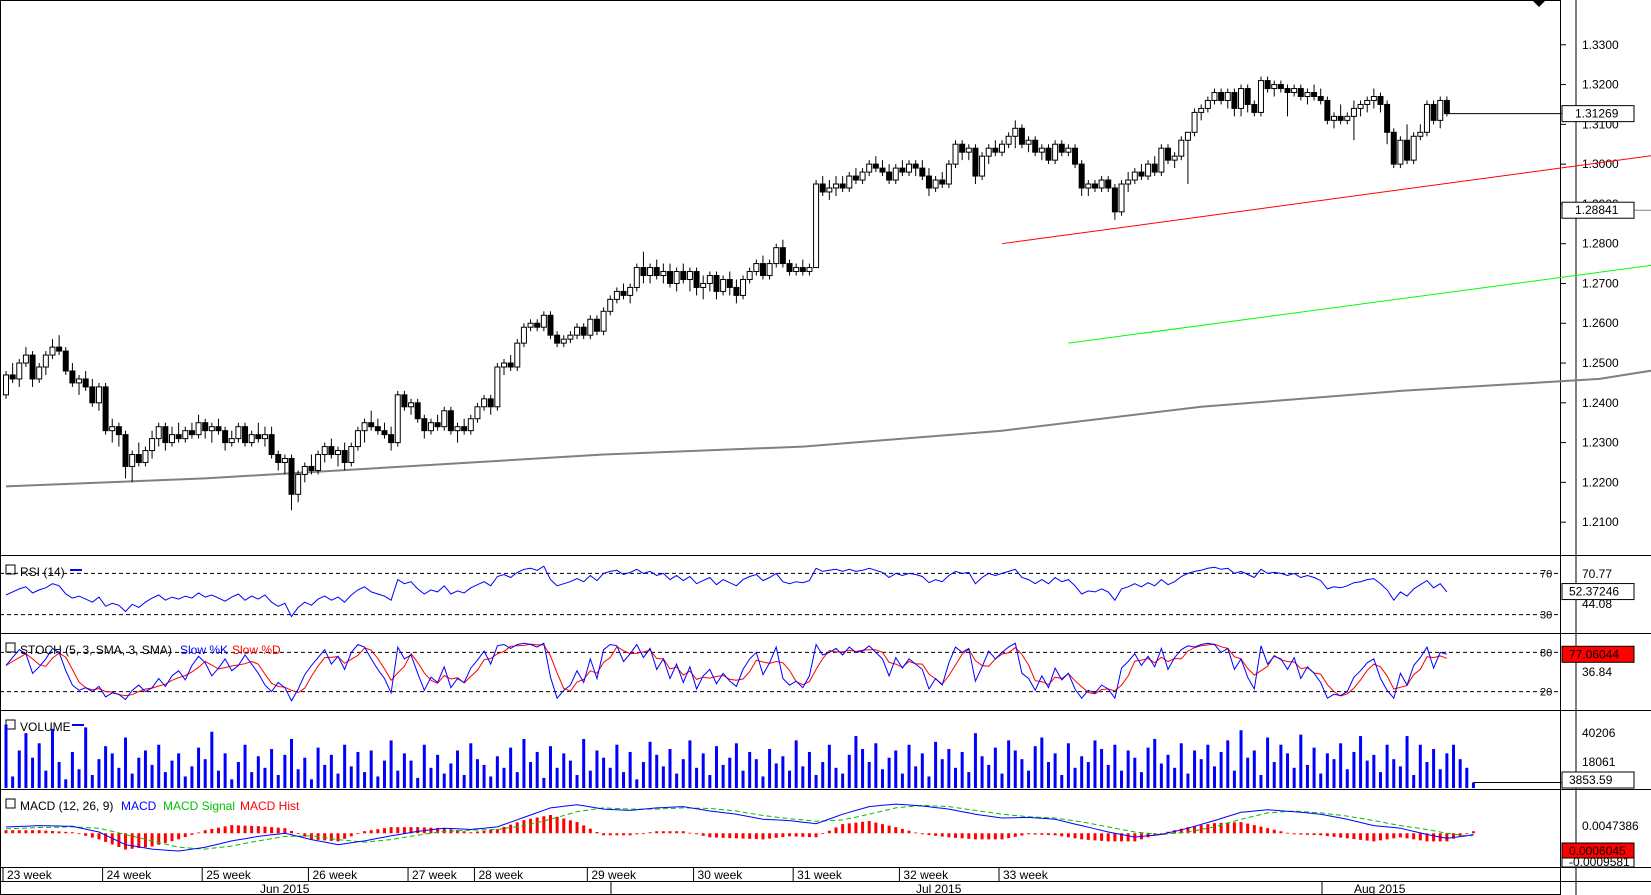 The width and height of the screenshot is (1651, 895). Describe the element at coordinates (1598, 654) in the screenshot. I see `stoch-last-badge` at that location.